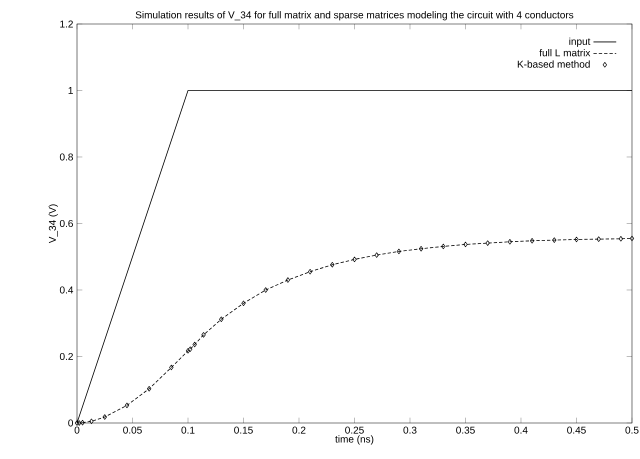 Image resolution: width=640 pixels, height=459 pixels. What do you see at coordinates (67, 290) in the screenshot?
I see `y-tick-label: 0.4` at bounding box center [67, 290].